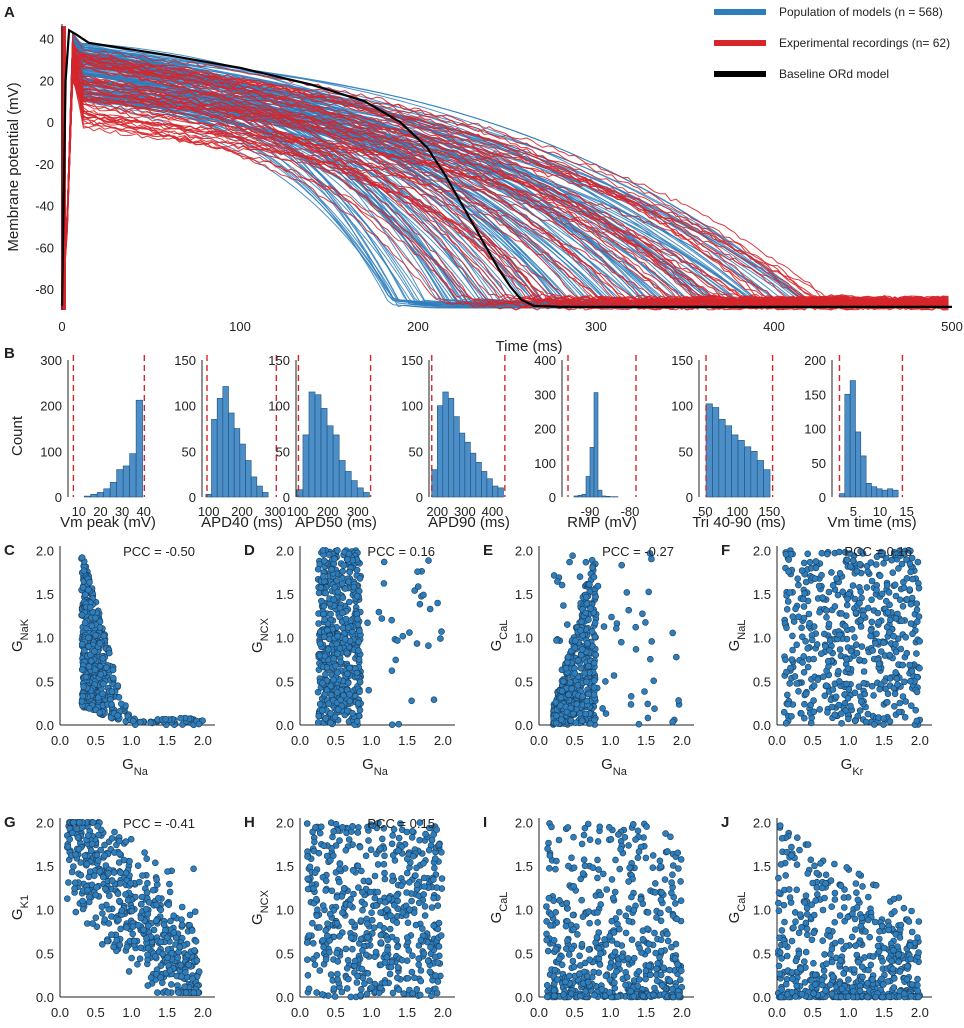  What do you see at coordinates (852, 767) in the screenshot?
I see `x-axis-label: GKr` at bounding box center [852, 767].